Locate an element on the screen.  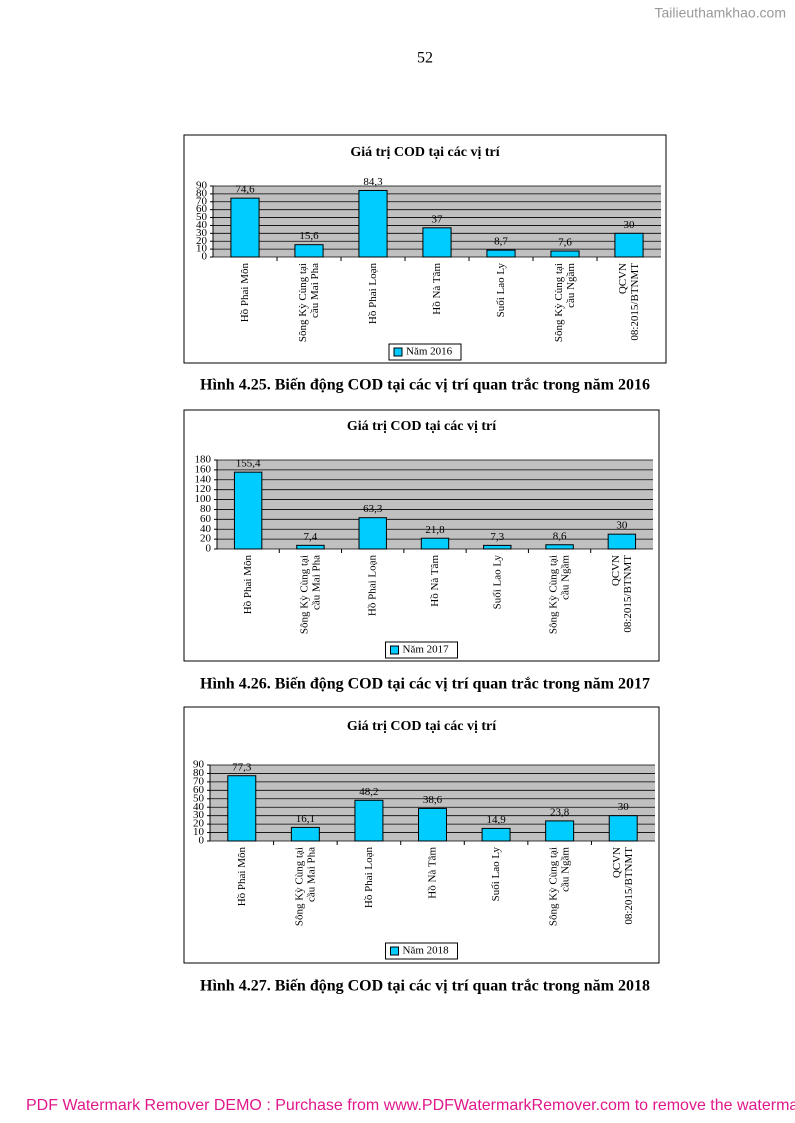
y-tick-label: 100 is located at coordinates (203, 499).